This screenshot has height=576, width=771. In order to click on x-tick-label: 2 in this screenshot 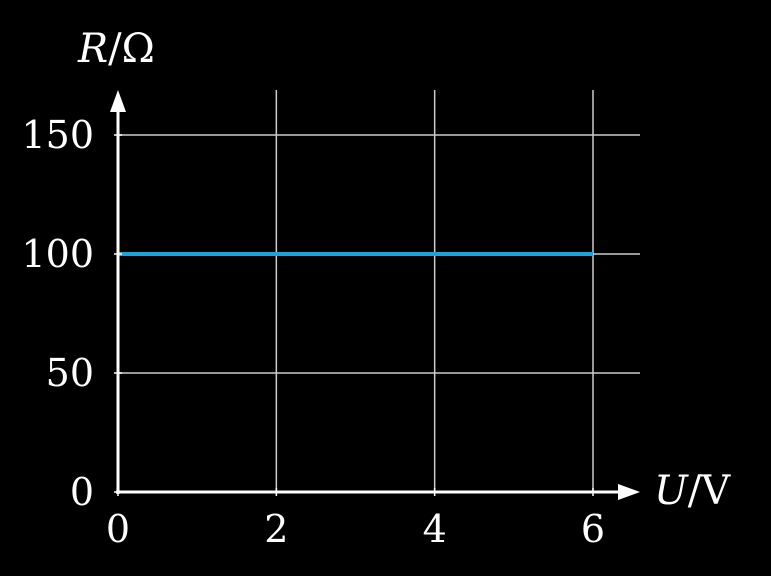, I will do `click(276, 529)`.